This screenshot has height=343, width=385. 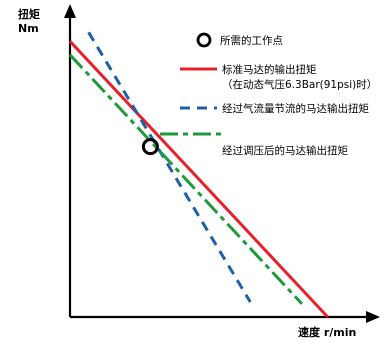 What do you see at coordinates (70, 11) in the screenshot?
I see `y-axis-arrow-icon` at bounding box center [70, 11].